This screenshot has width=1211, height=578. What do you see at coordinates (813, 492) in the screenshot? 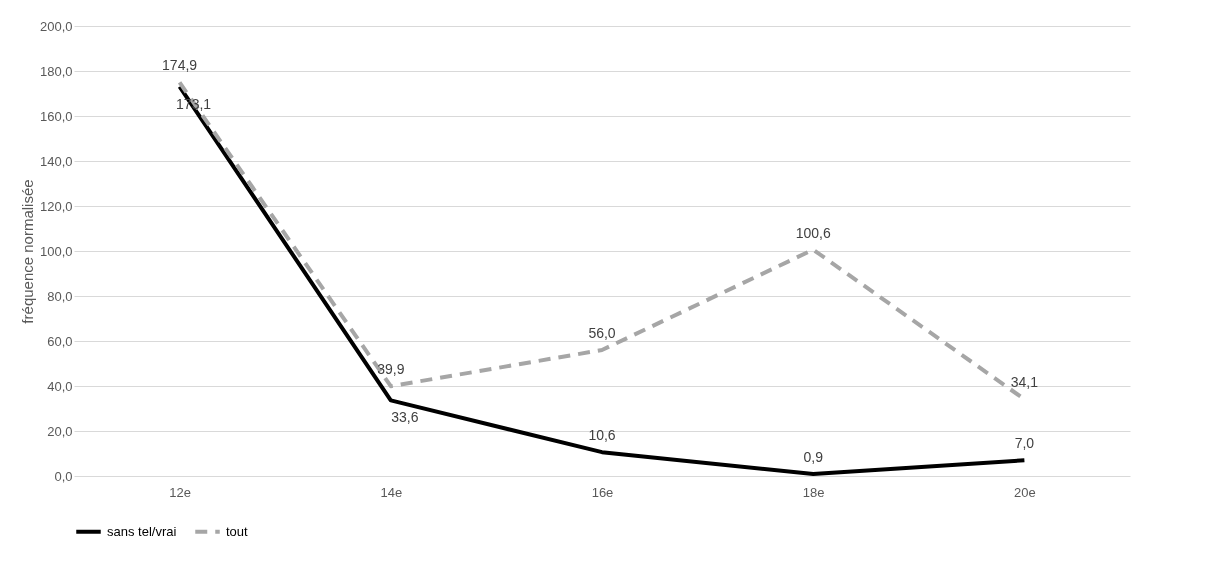
I see `x-tick-label: 18e` at bounding box center [813, 492].